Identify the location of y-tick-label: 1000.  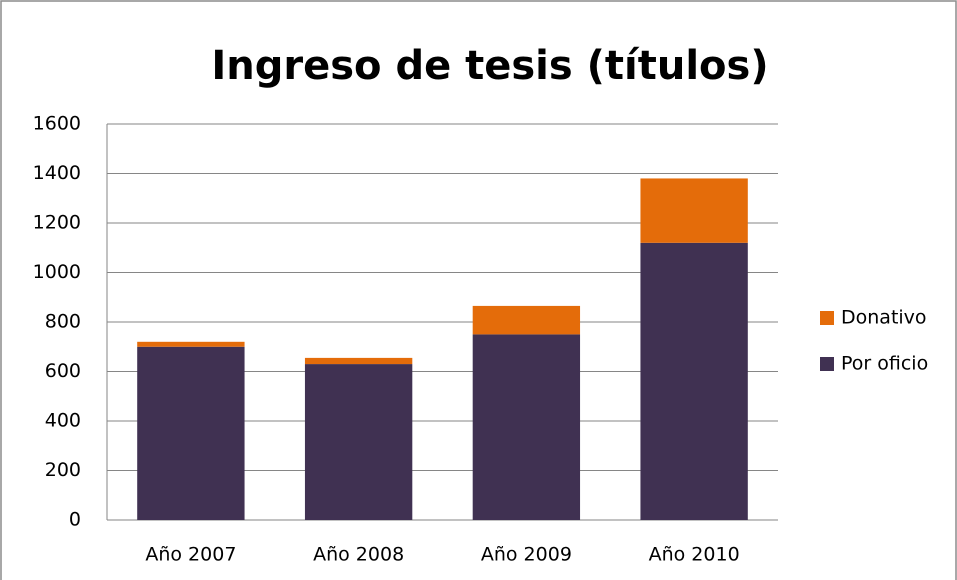
(57, 272).